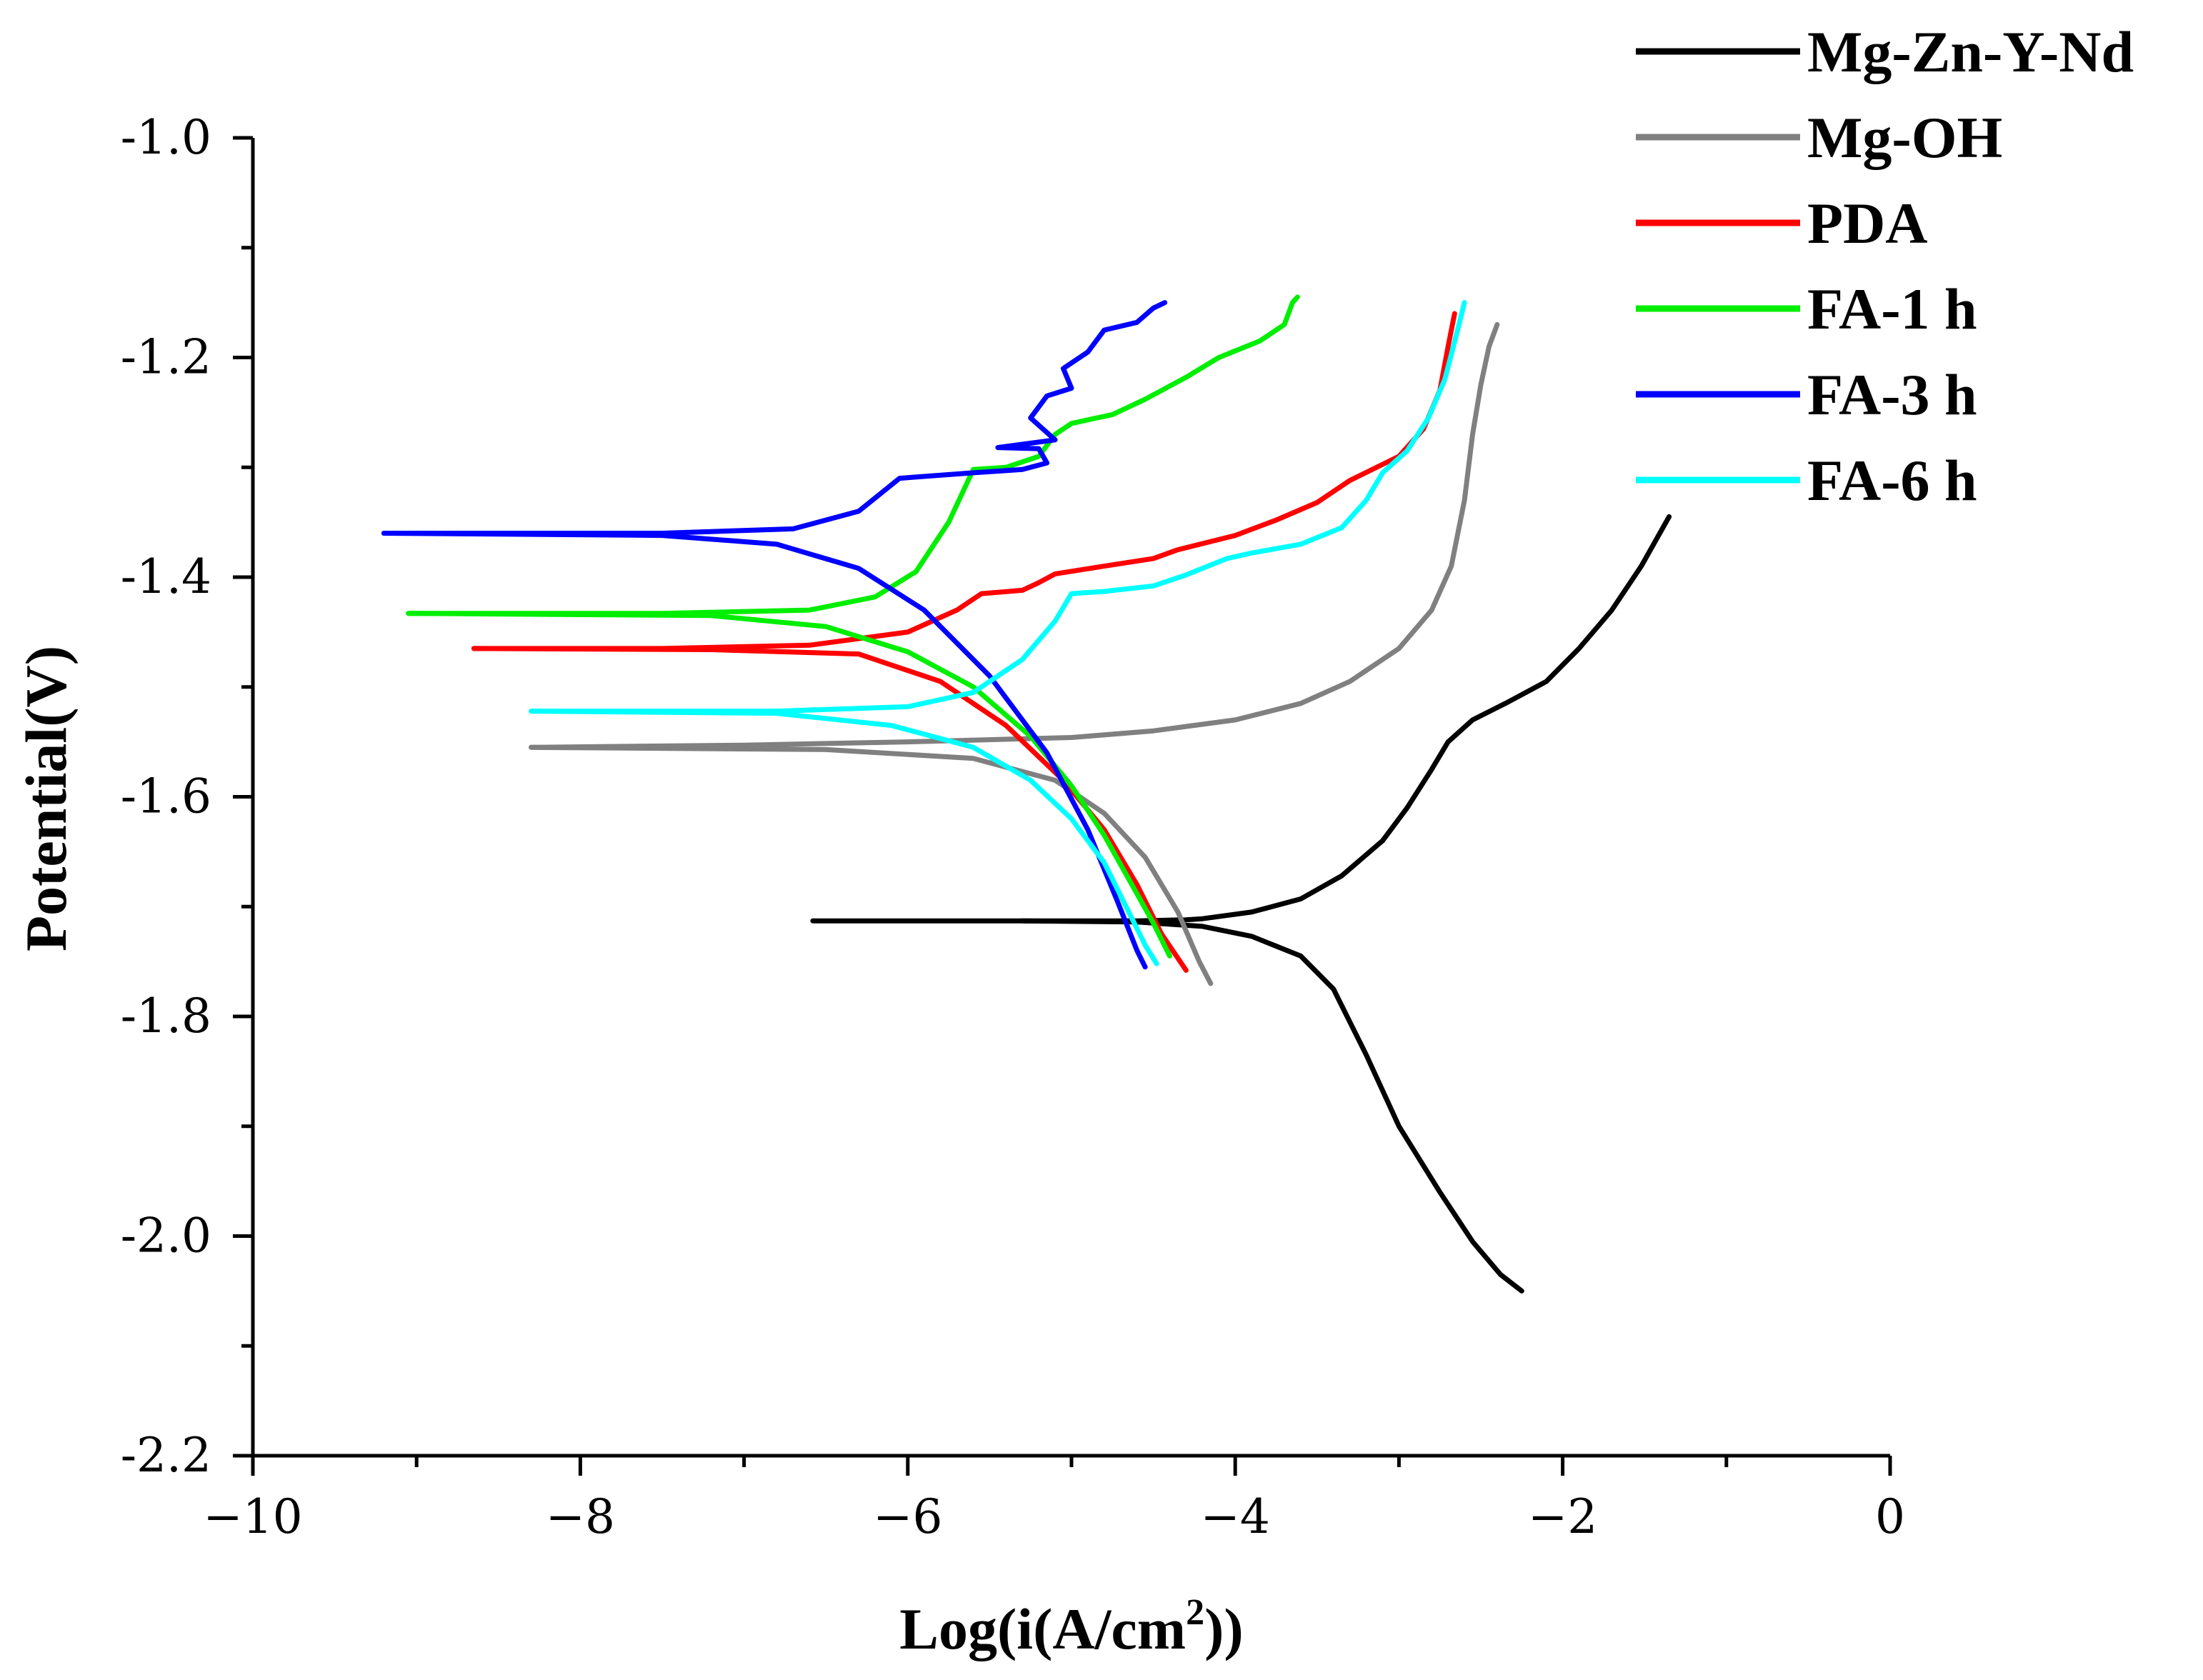  I want to click on series-mg-oh-cathodic, so click(871, 865).